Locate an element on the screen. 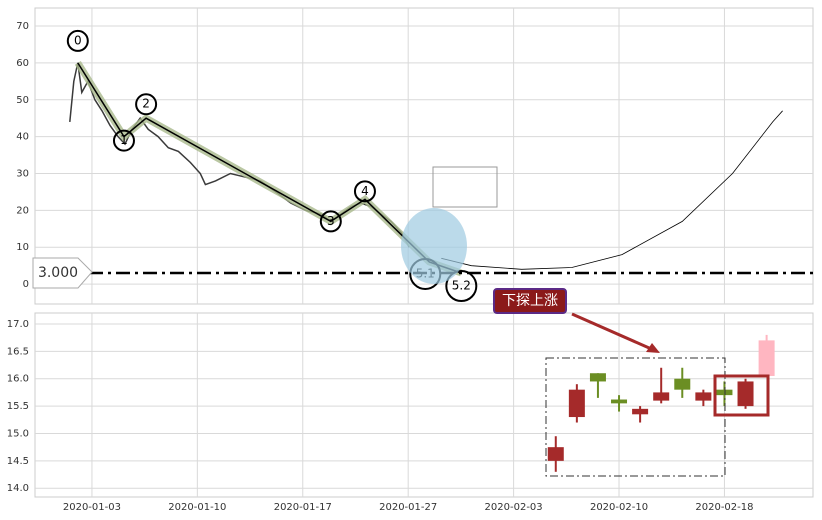 Image resolution: width=822 pixels, height=520 pixels. x-tick-label: 2020-02-03 is located at coordinates (514, 507).